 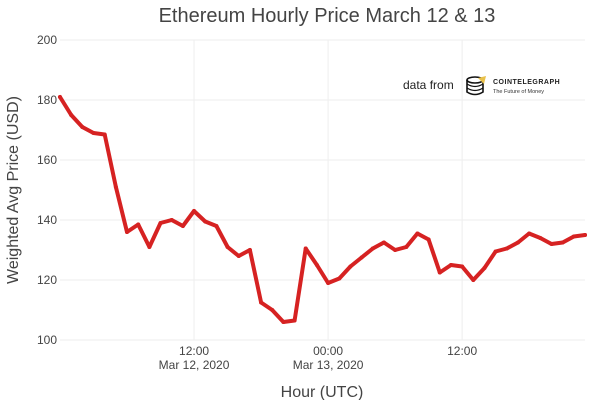 What do you see at coordinates (47, 280) in the screenshot?
I see `y-tick-label: 120` at bounding box center [47, 280].